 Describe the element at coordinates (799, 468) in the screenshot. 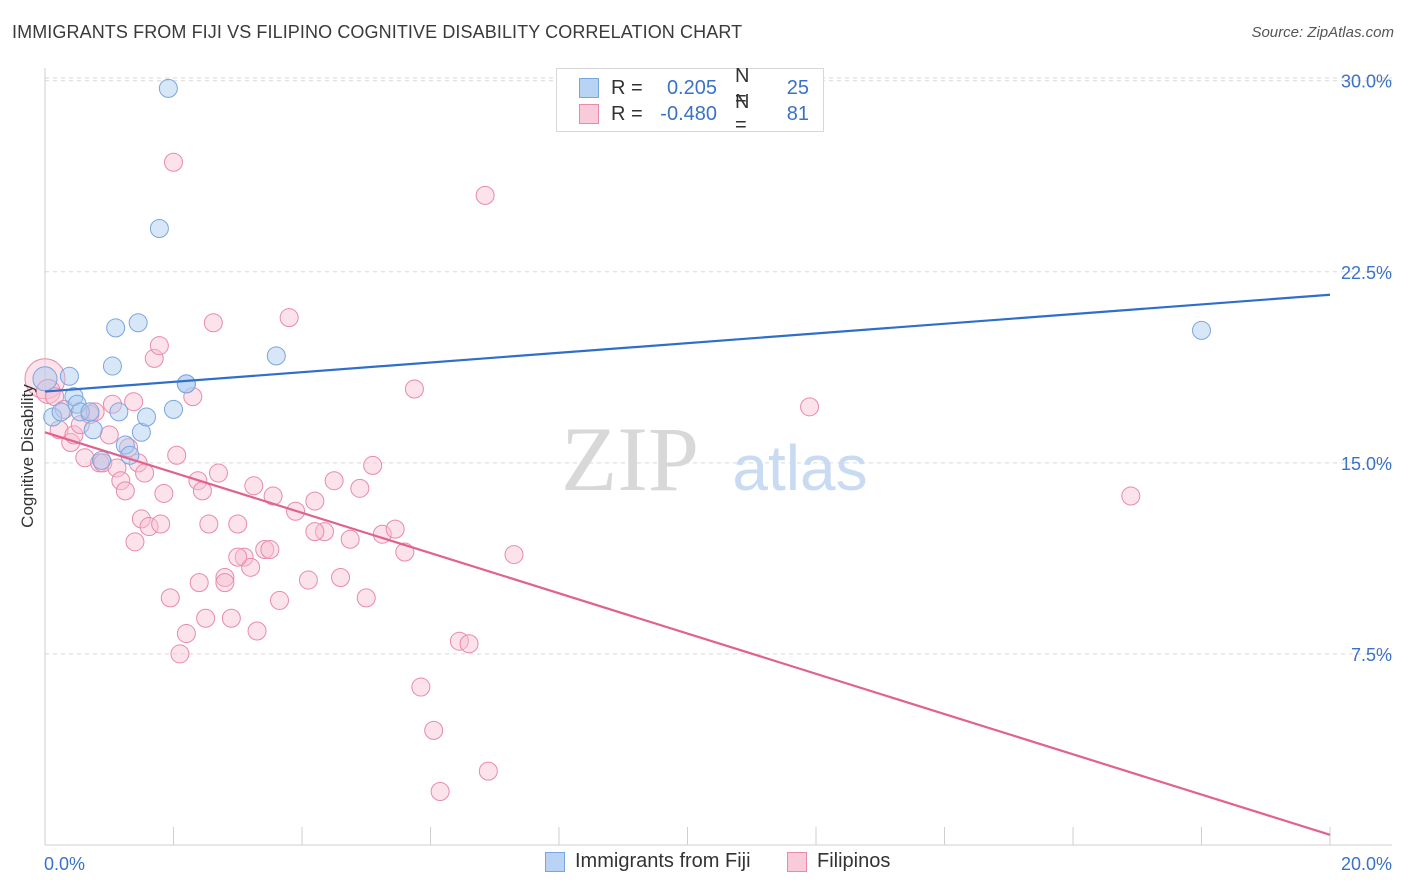

I see `watermark-atlas: atlas` at that location.